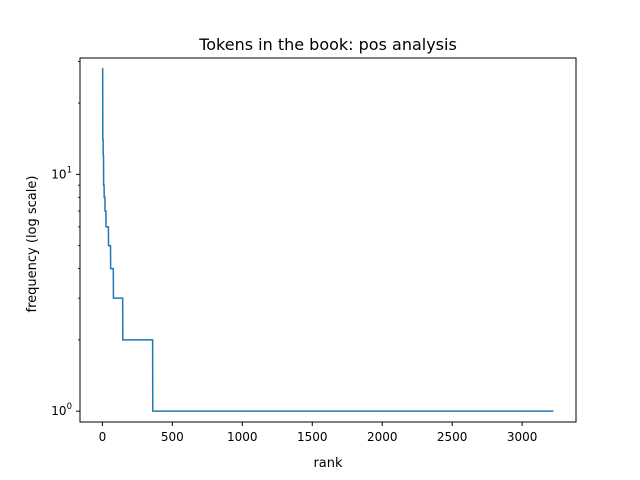 The image size is (640, 480). I want to click on x-tick-label: 1000, so click(242, 437).